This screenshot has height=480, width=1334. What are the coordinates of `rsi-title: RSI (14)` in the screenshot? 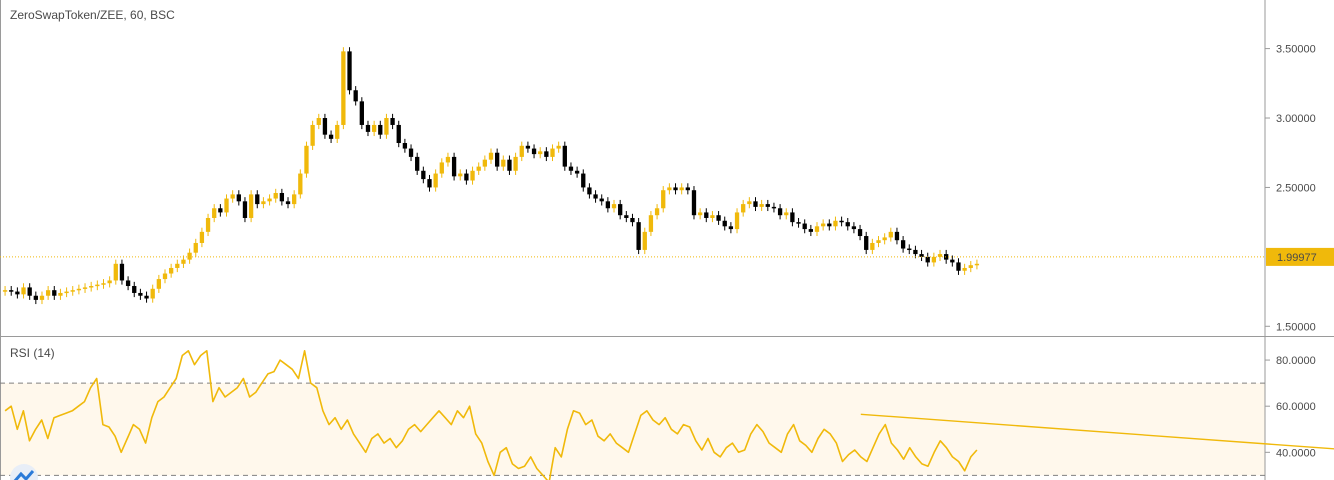 It's located at (32, 353).